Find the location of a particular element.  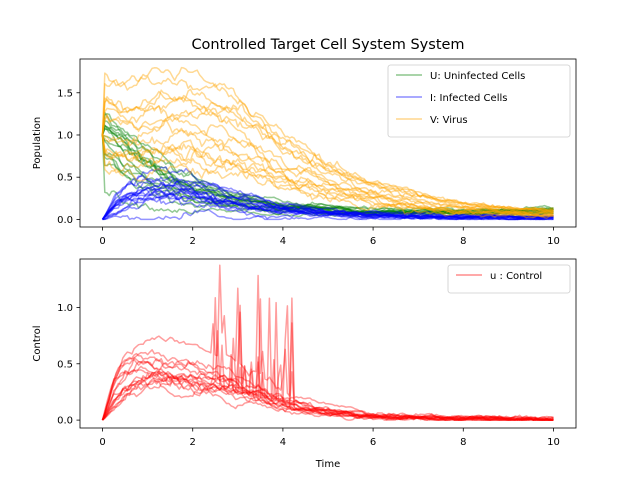

legend-label: u : Control is located at coordinates (516, 276).